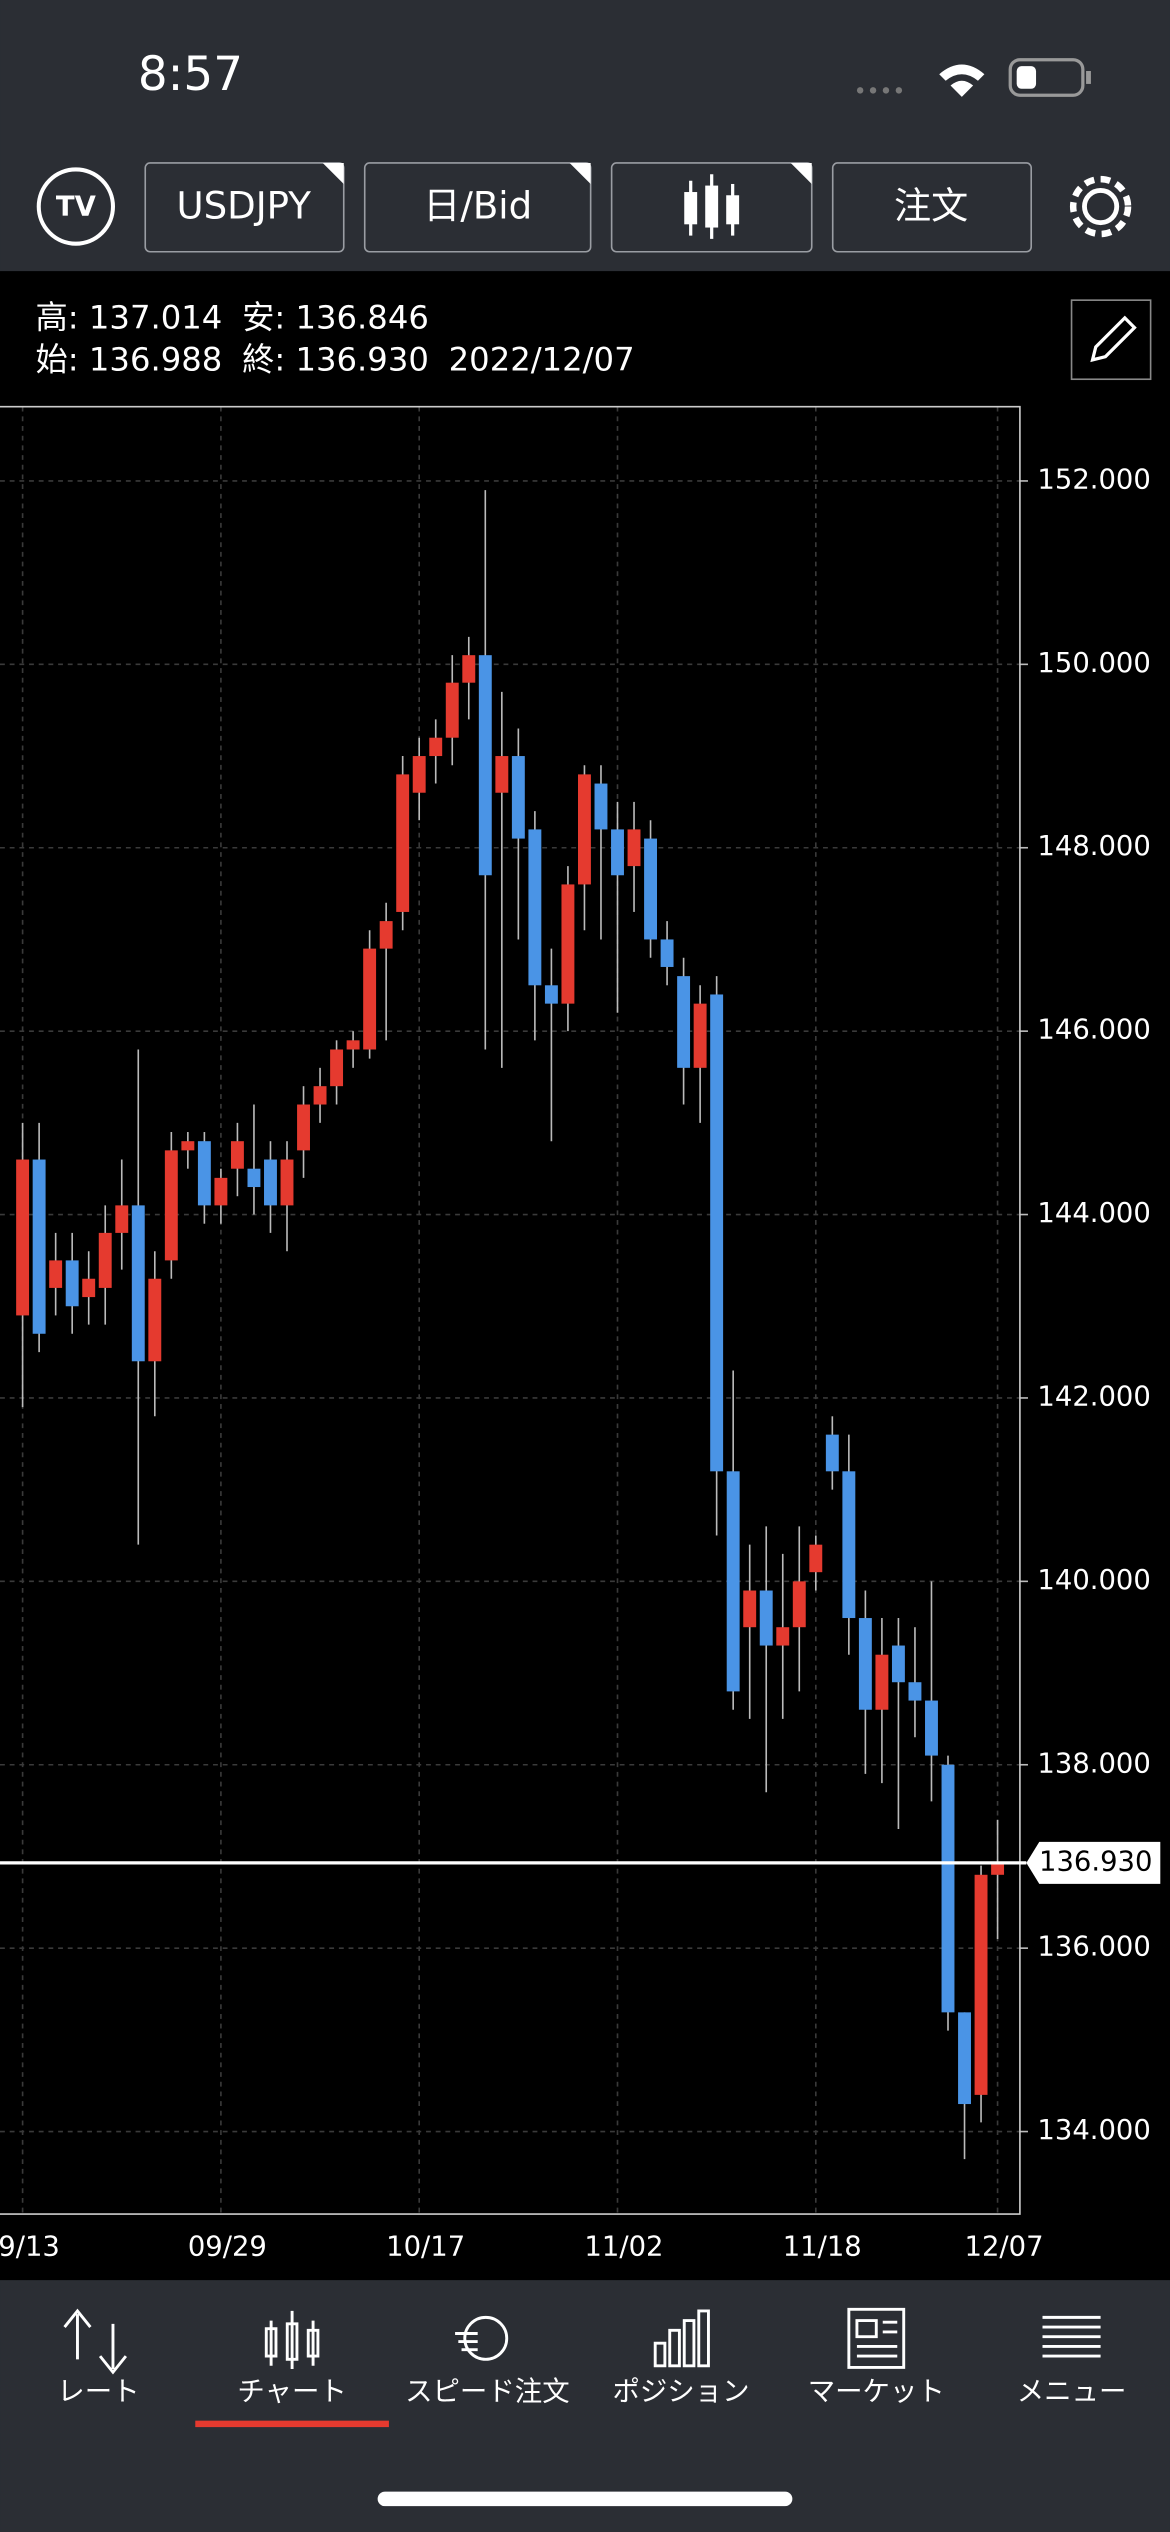 This screenshot has height=2532, width=1170. I want to click on nav-label: レート, so click(98, 2392).